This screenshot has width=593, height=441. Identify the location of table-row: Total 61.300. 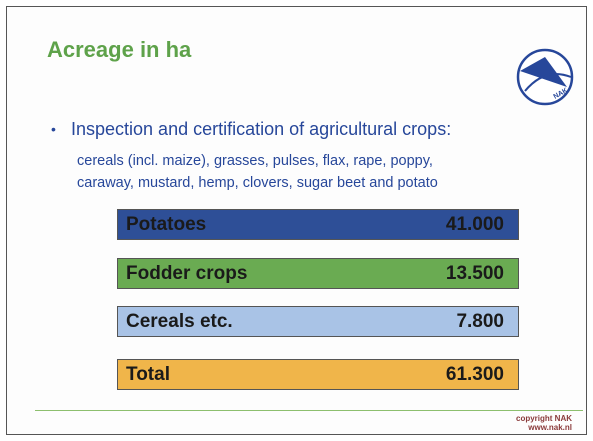
(318, 374).